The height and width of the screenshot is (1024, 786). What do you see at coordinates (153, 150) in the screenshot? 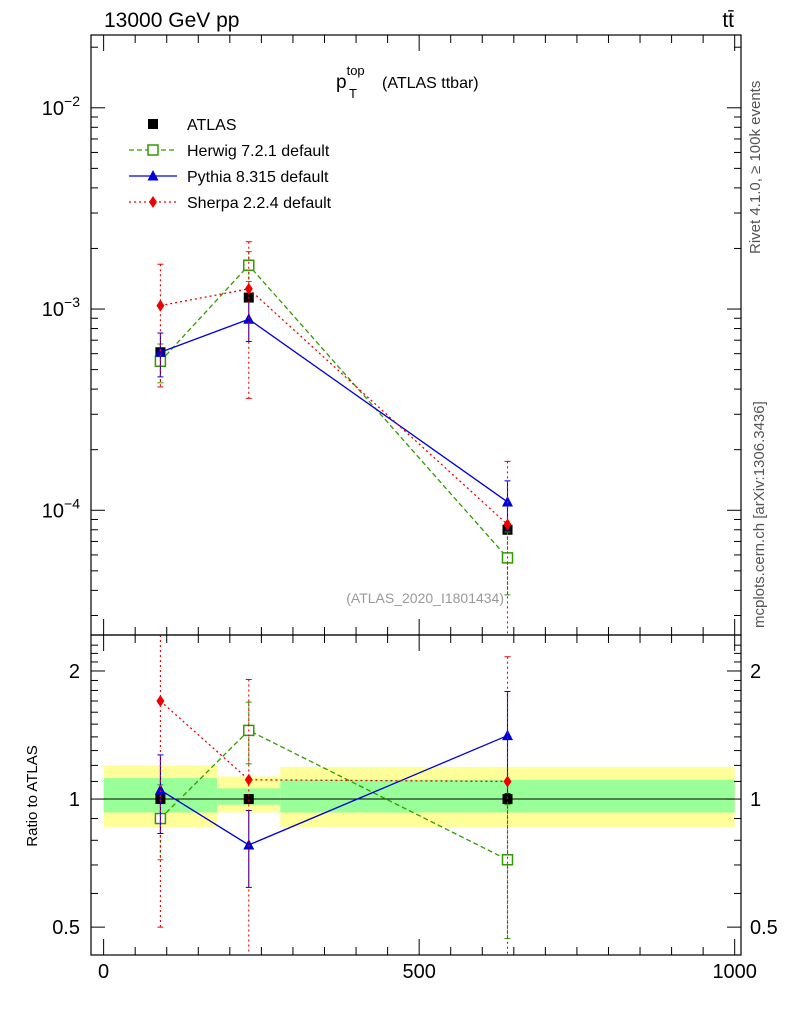
I see `legend-marker-herwig` at bounding box center [153, 150].